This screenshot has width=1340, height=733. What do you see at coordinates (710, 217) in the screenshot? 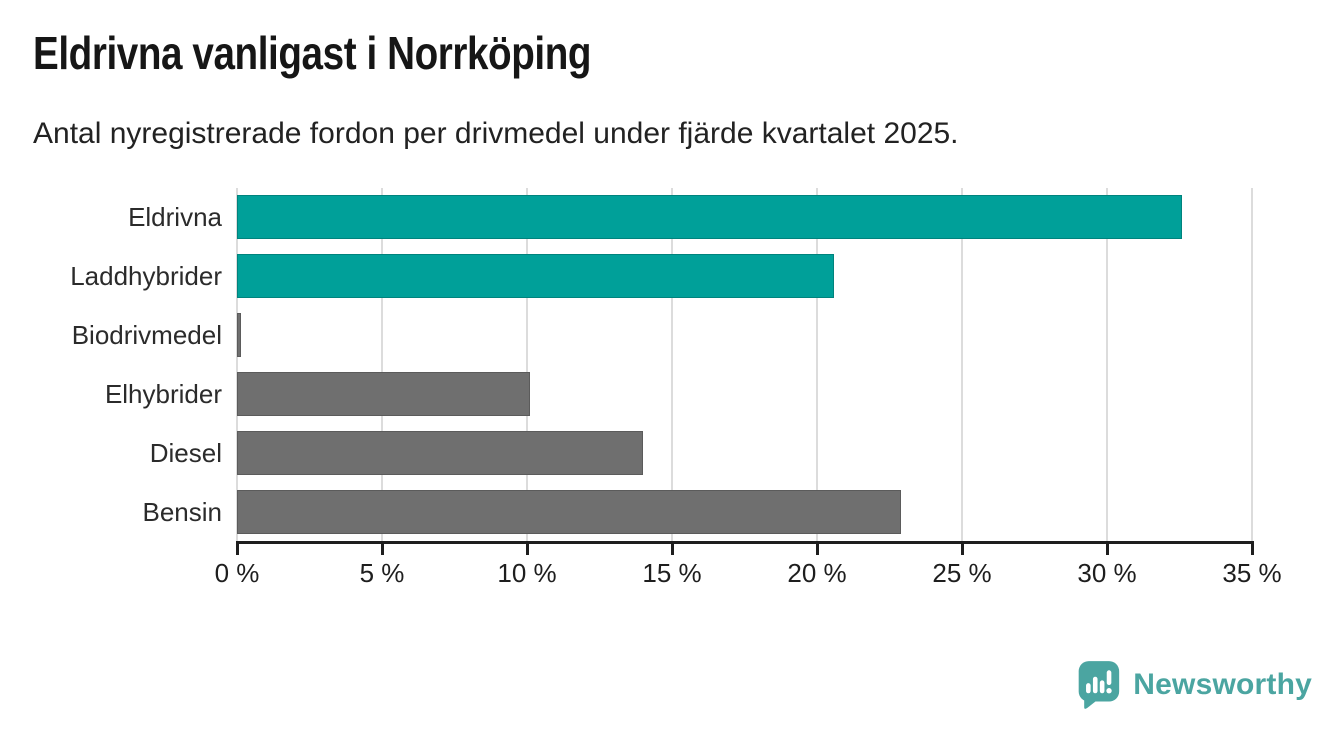
I see `bar-eldrivna` at bounding box center [710, 217].